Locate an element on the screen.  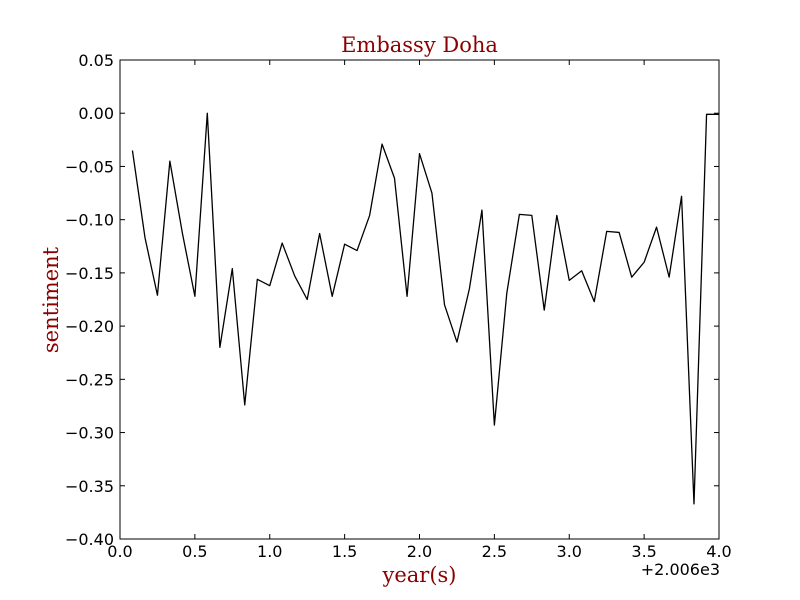
x-axis-offset-label: +2.006e3 is located at coordinates (680, 569).